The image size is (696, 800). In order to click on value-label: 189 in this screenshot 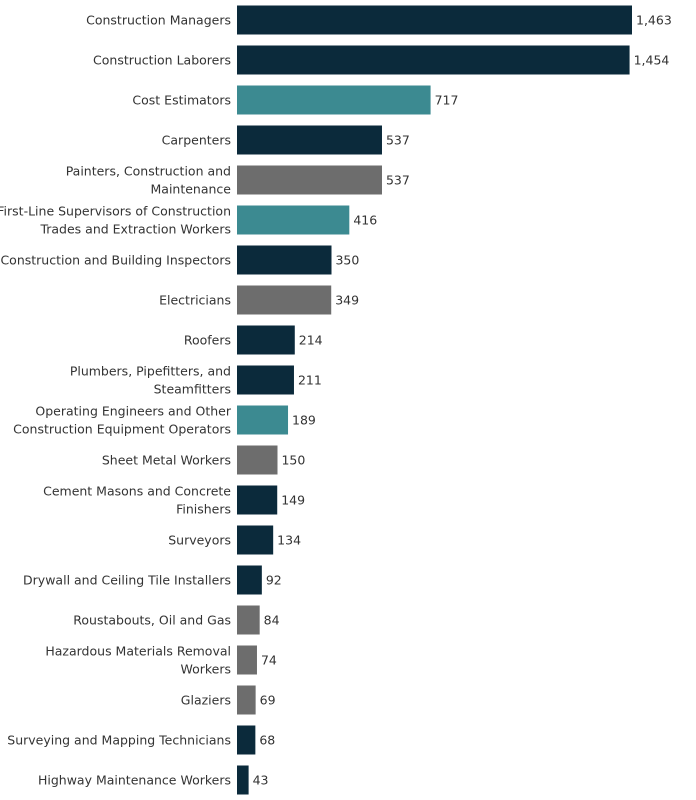, I will do `click(304, 420)`.